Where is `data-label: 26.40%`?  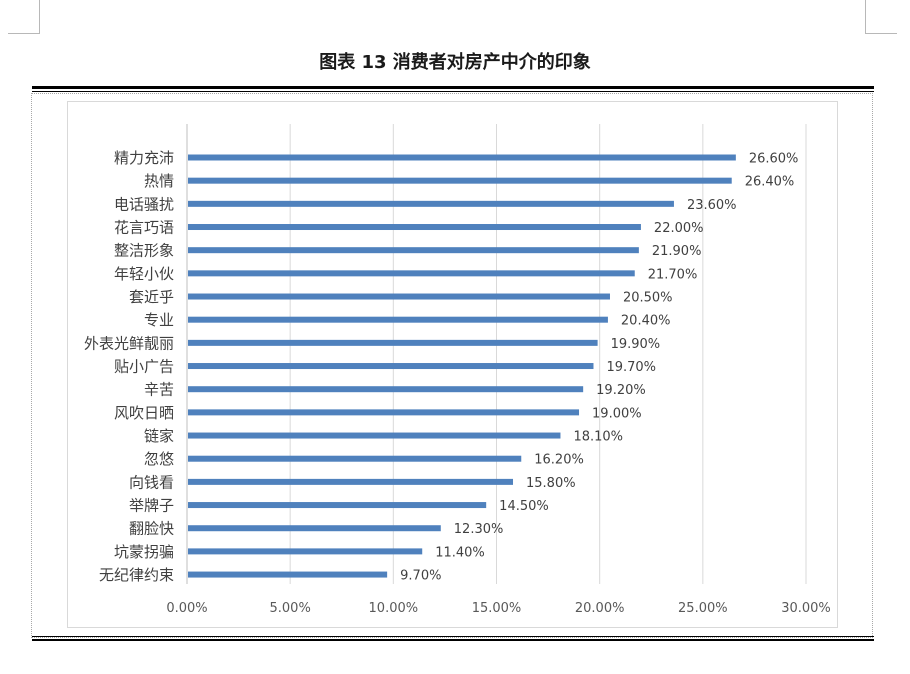 data-label: 26.40% is located at coordinates (770, 182).